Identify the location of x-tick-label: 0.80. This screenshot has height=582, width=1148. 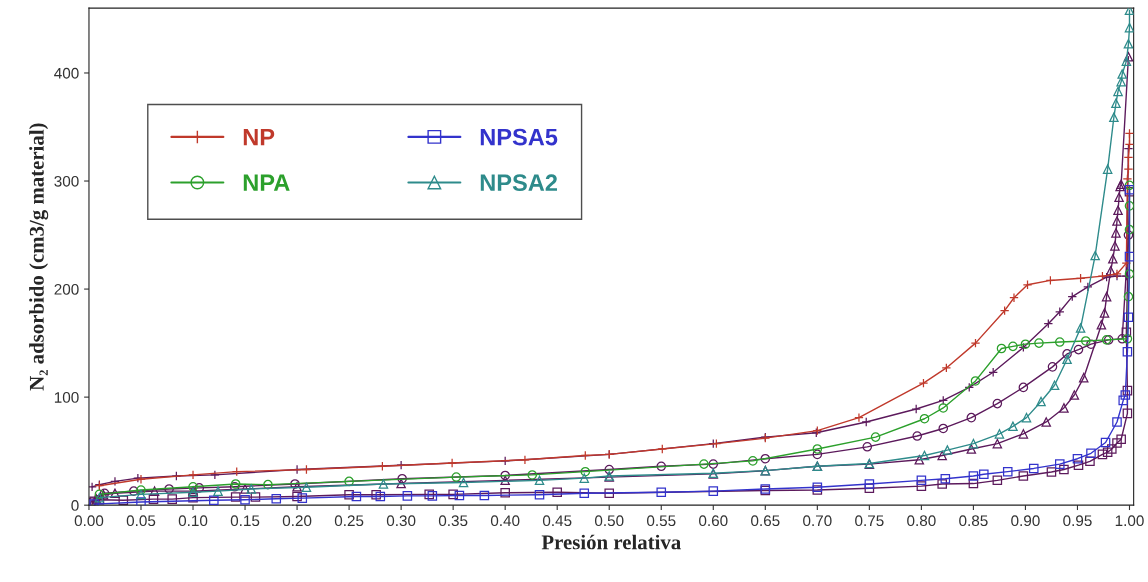
(921, 521).